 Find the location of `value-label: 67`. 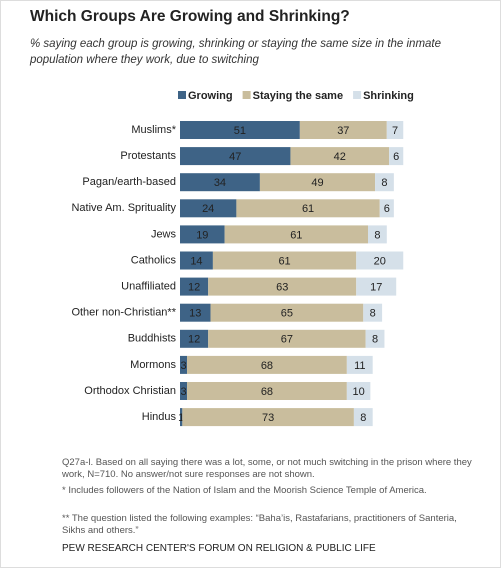

value-label: 67 is located at coordinates (287, 340).